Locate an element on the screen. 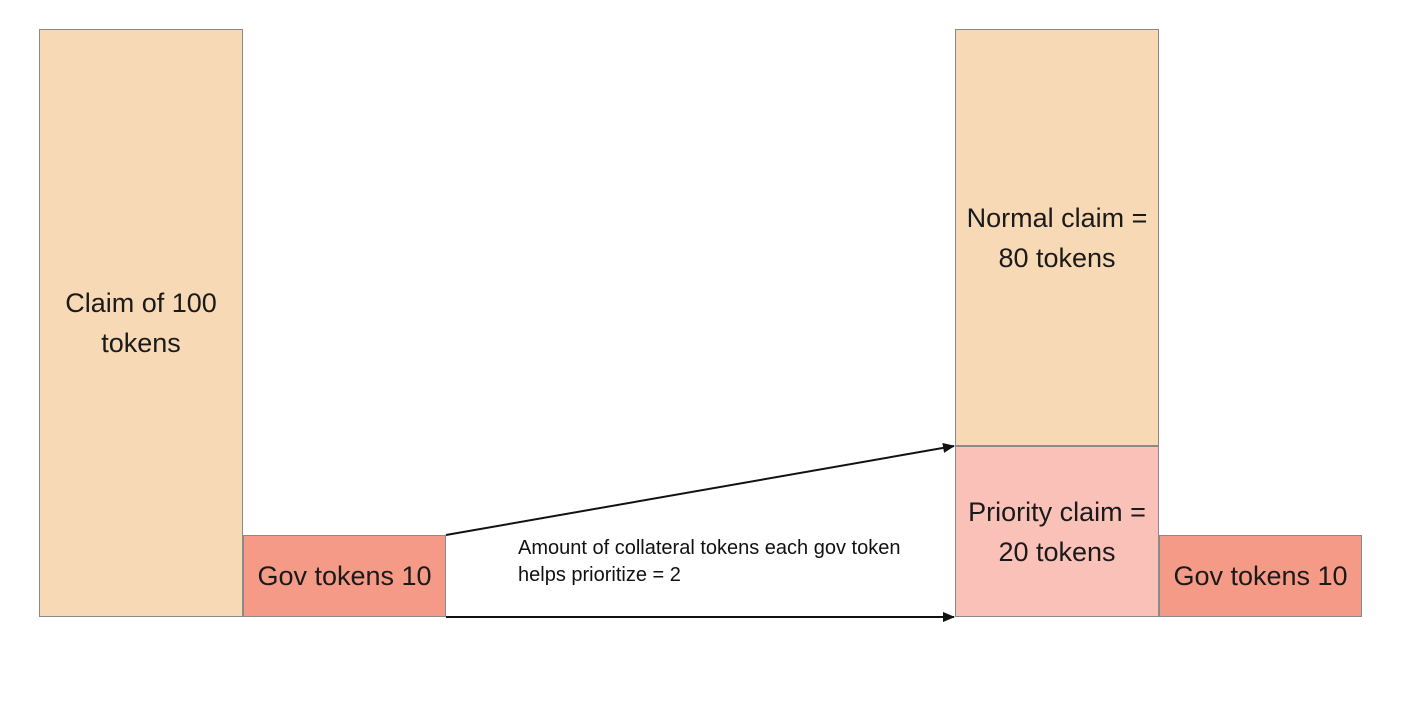  normal-claim-box: Normal claim = 80 tokens is located at coordinates (1057, 237).